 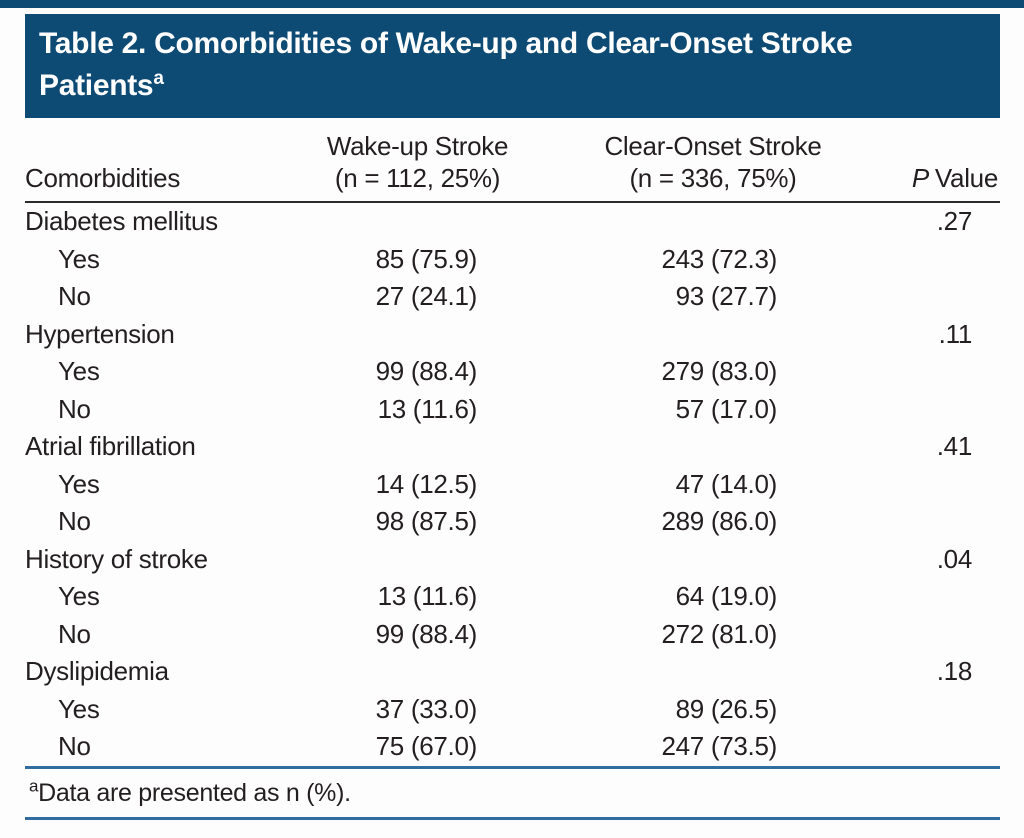 What do you see at coordinates (512, 747) in the screenshot?
I see `table-row: No 75 (67.0) 247 (73.5)` at bounding box center [512, 747].